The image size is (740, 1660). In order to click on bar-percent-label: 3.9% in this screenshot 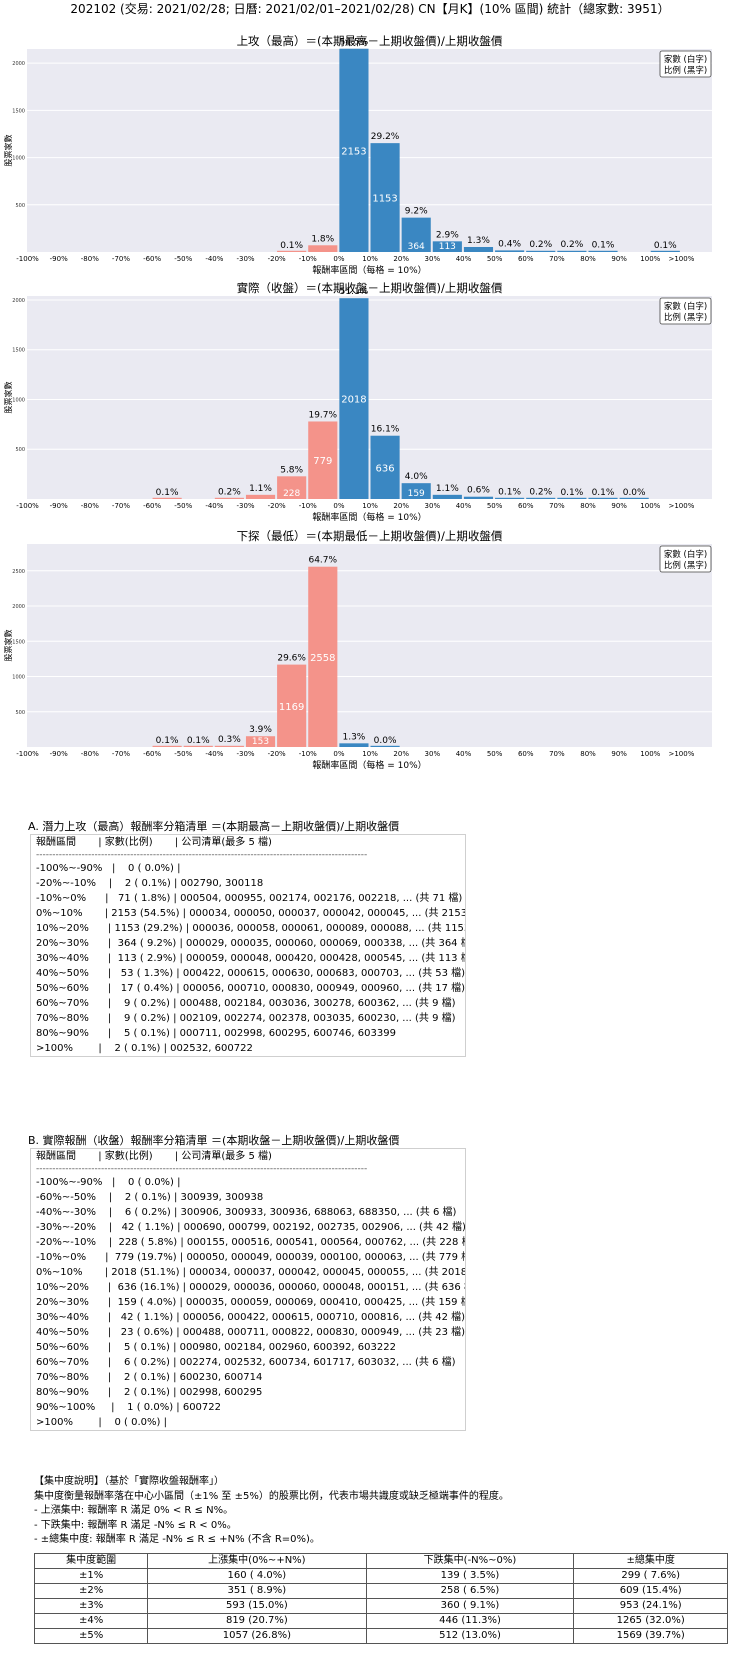, I will do `click(260, 730)`.